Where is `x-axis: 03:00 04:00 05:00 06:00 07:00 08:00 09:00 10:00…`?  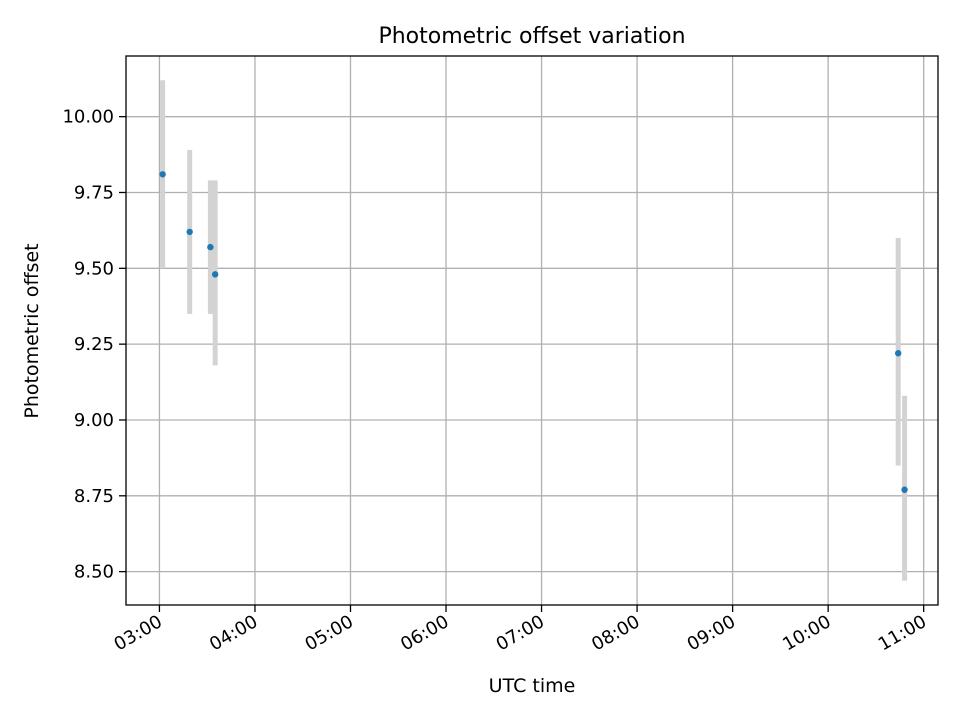 x-axis: 03:00 04:00 05:00 06:00 07:00 08:00 09:00 10:00… is located at coordinates (520, 630).